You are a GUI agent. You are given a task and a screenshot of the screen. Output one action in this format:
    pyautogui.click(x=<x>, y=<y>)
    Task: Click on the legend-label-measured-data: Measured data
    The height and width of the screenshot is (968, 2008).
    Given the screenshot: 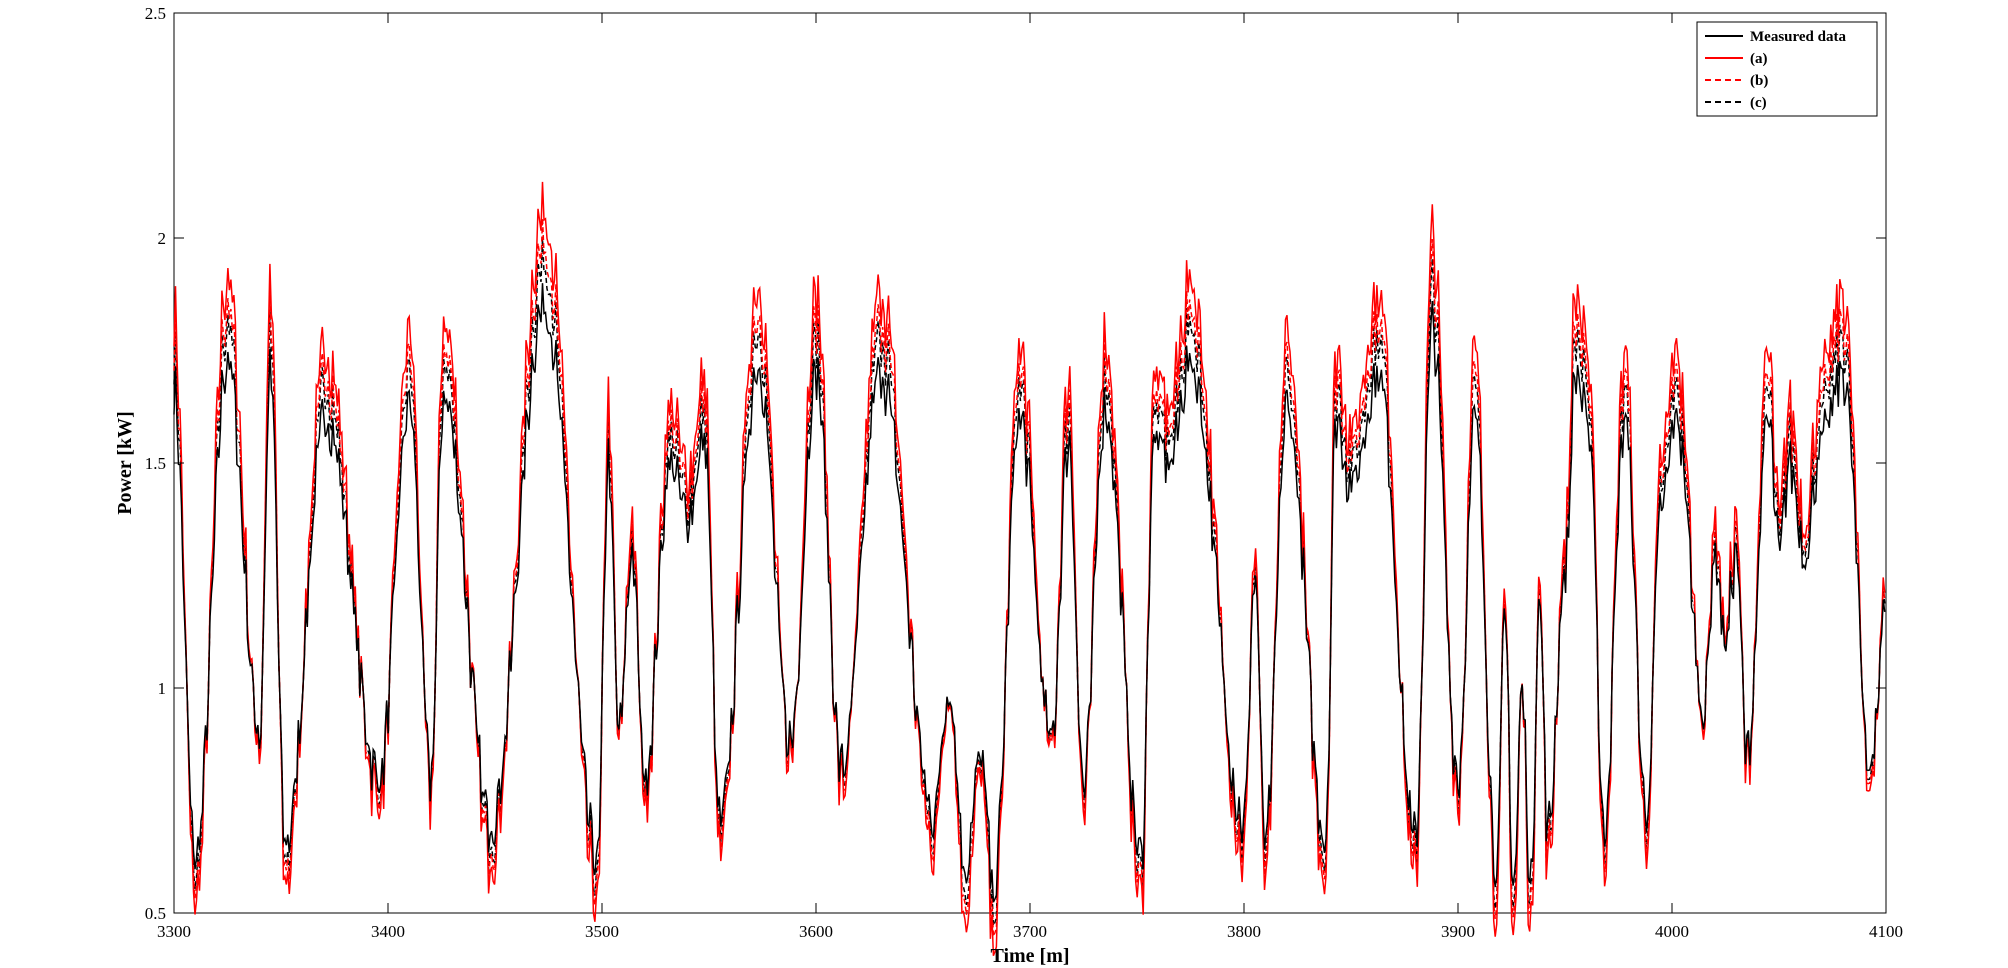 What is the action you would take?
    pyautogui.click(x=1798, y=37)
    